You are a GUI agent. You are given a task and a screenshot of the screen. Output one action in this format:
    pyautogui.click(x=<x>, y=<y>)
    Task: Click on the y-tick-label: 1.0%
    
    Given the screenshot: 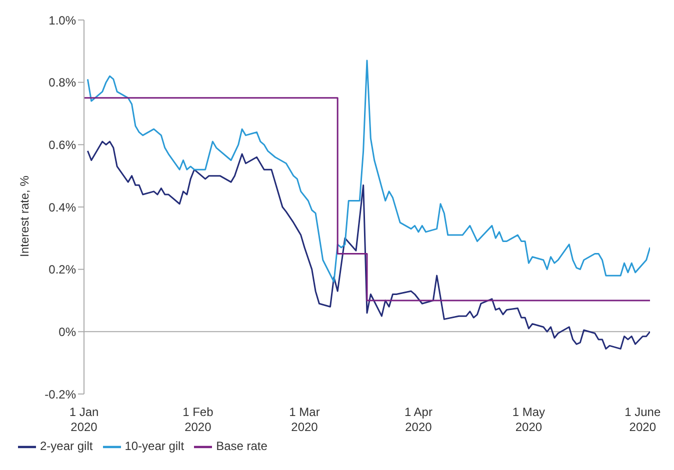 What is the action you would take?
    pyautogui.click(x=62, y=20)
    